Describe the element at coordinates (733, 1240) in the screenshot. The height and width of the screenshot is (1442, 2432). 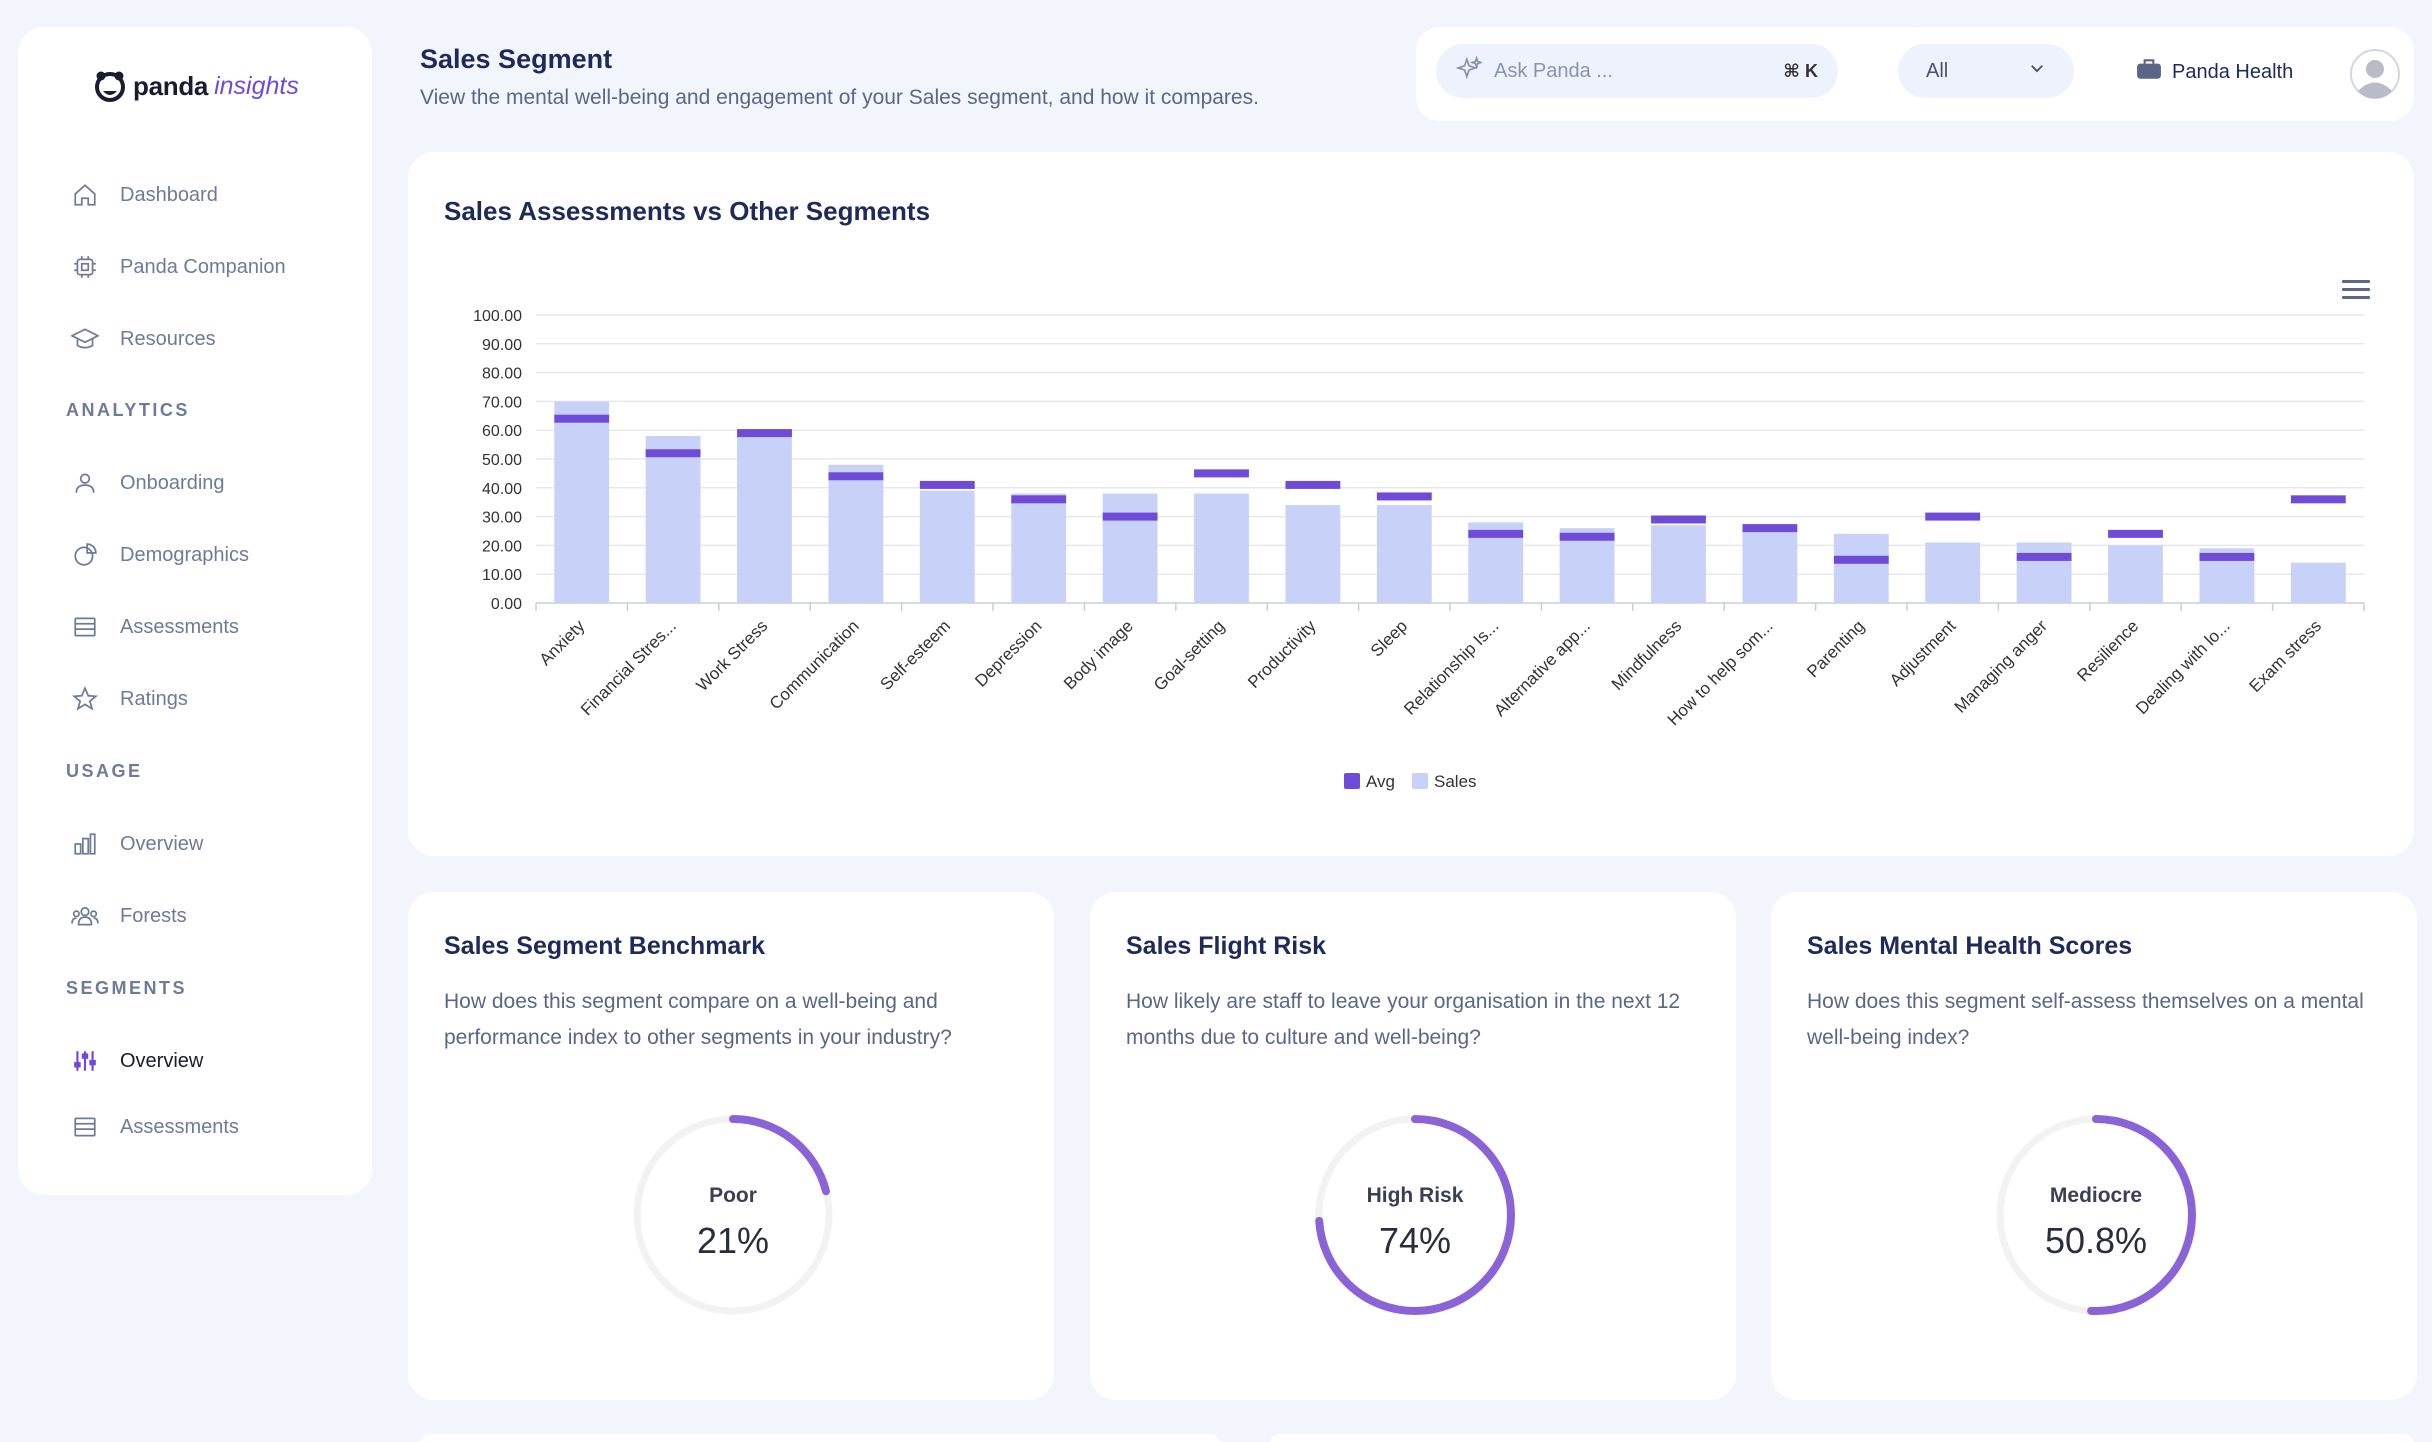
I see `gauge-value: 21%` at that location.